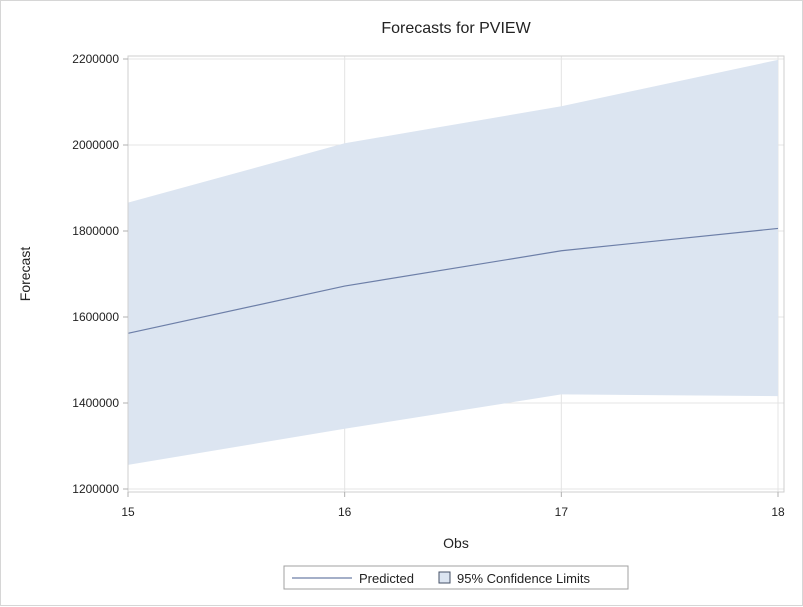 The width and height of the screenshot is (803, 607). What do you see at coordinates (95, 403) in the screenshot?
I see `y-tick-label: 1400000` at bounding box center [95, 403].